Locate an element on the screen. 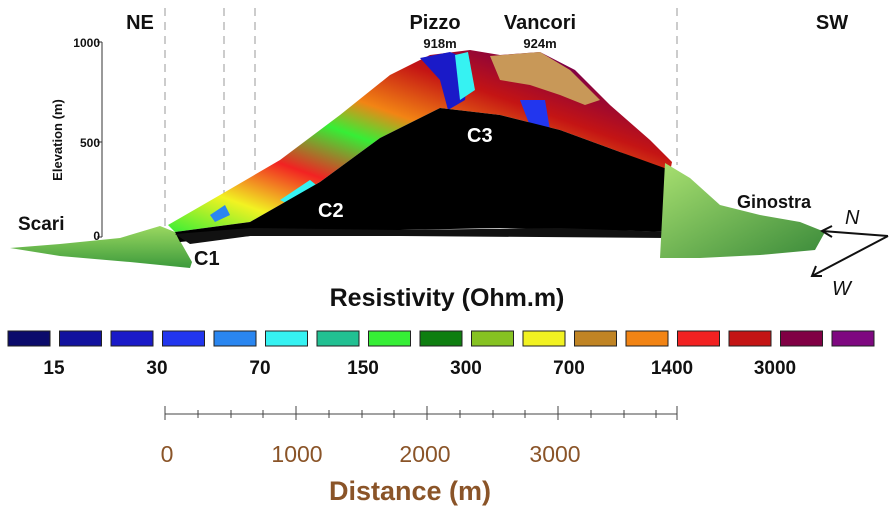 This screenshot has width=894, height=512. place-label: Ginostra is located at coordinates (774, 202).